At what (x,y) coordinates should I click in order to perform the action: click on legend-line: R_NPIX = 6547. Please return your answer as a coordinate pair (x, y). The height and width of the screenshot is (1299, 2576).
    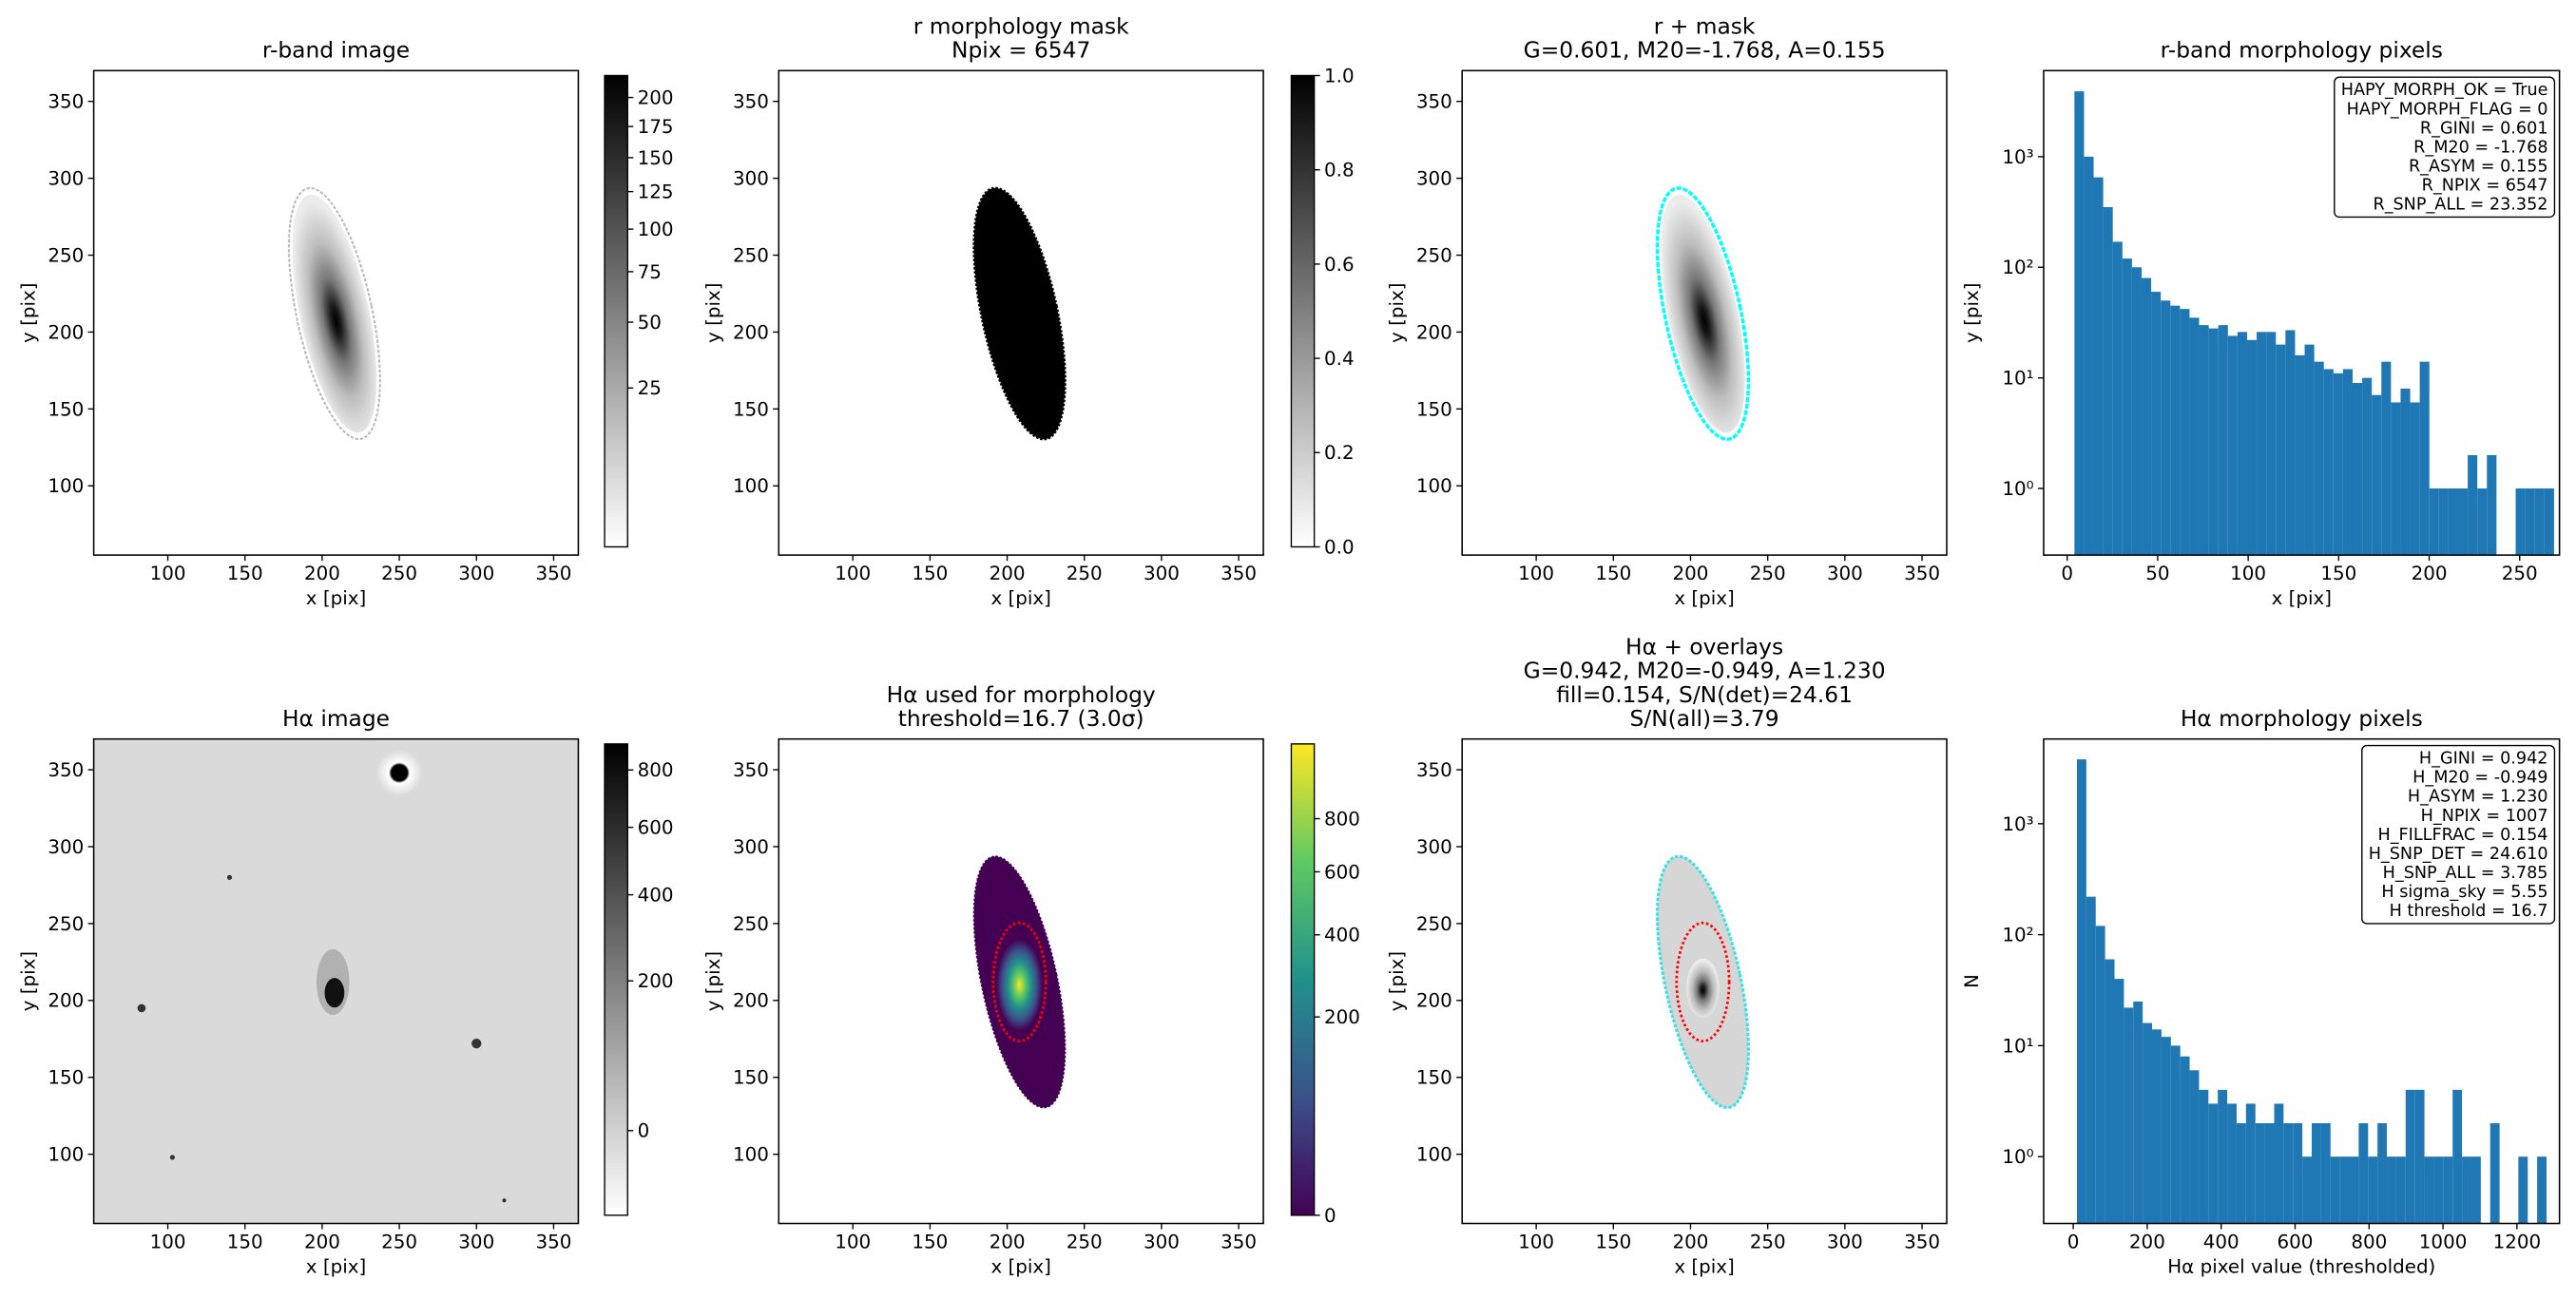
    Looking at the image, I should click on (2485, 185).